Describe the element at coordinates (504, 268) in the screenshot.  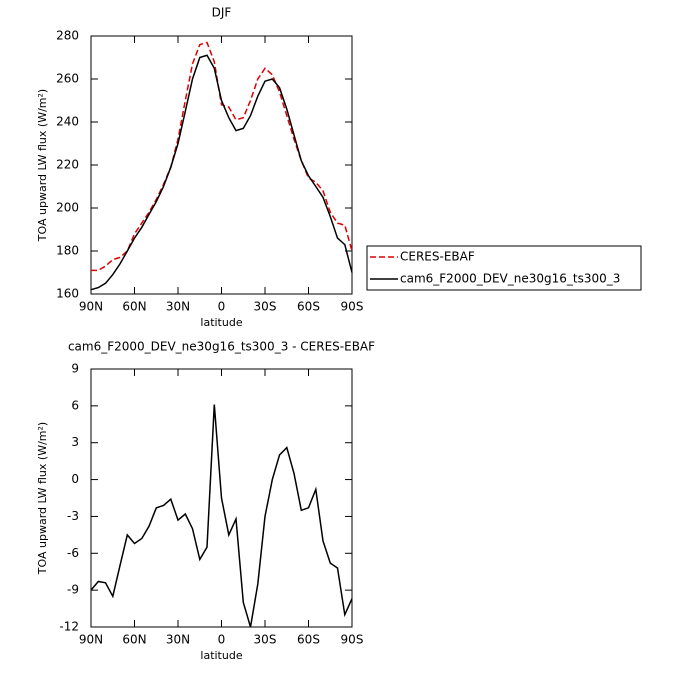
I see `legend-box` at that location.